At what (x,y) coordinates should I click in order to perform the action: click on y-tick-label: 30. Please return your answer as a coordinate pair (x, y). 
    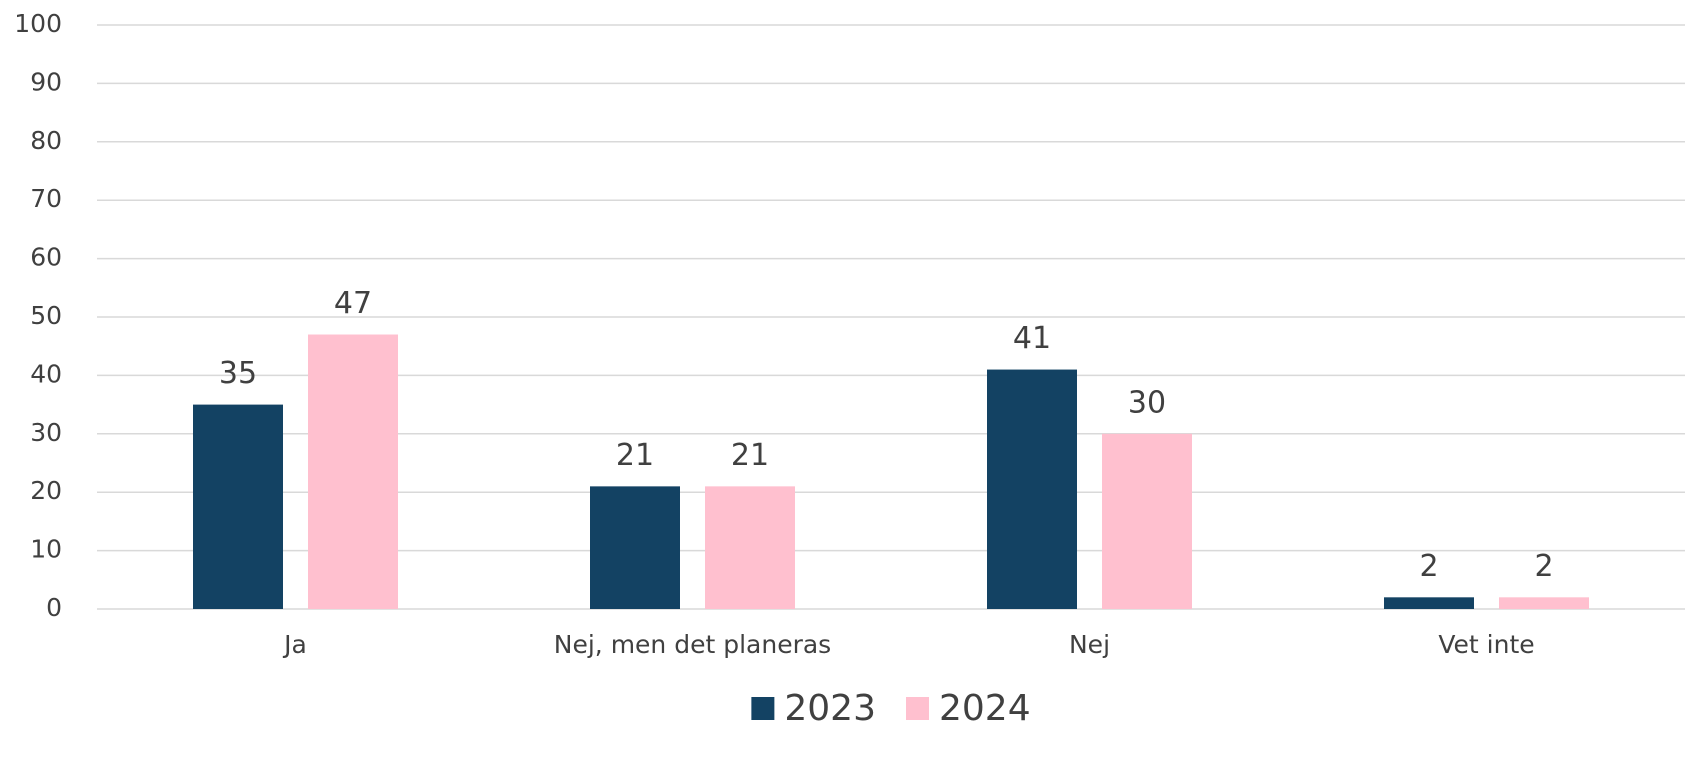
    Looking at the image, I should click on (46, 432).